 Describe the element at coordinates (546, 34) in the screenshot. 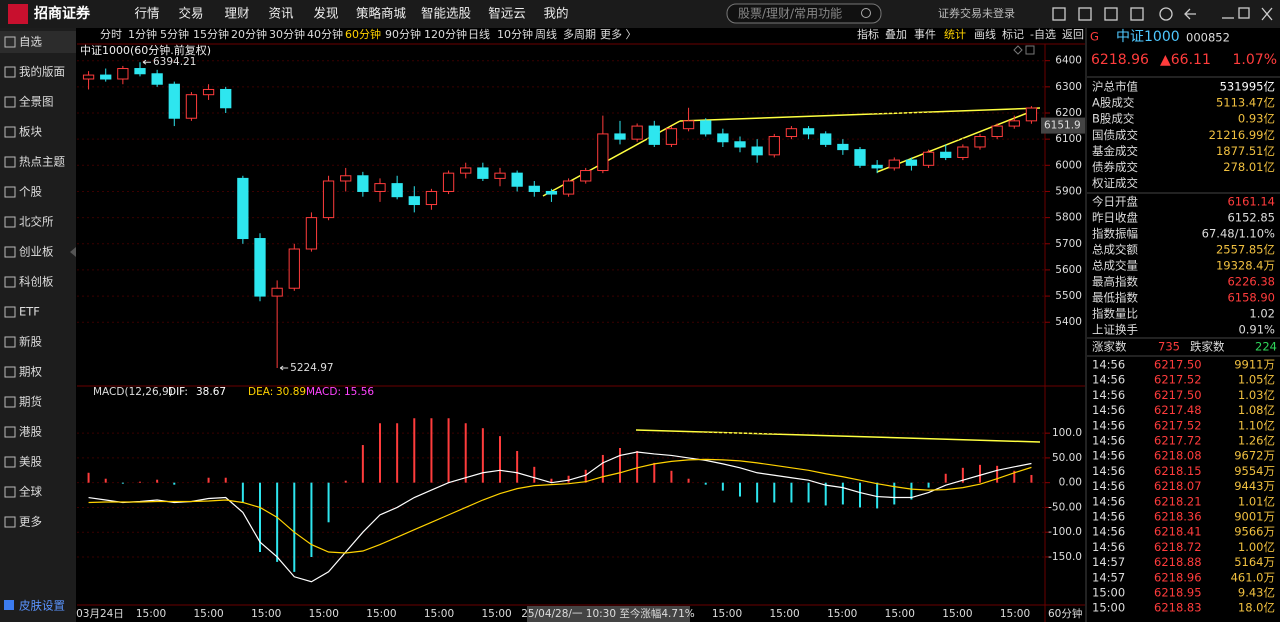

I see `period-button: 周线` at that location.